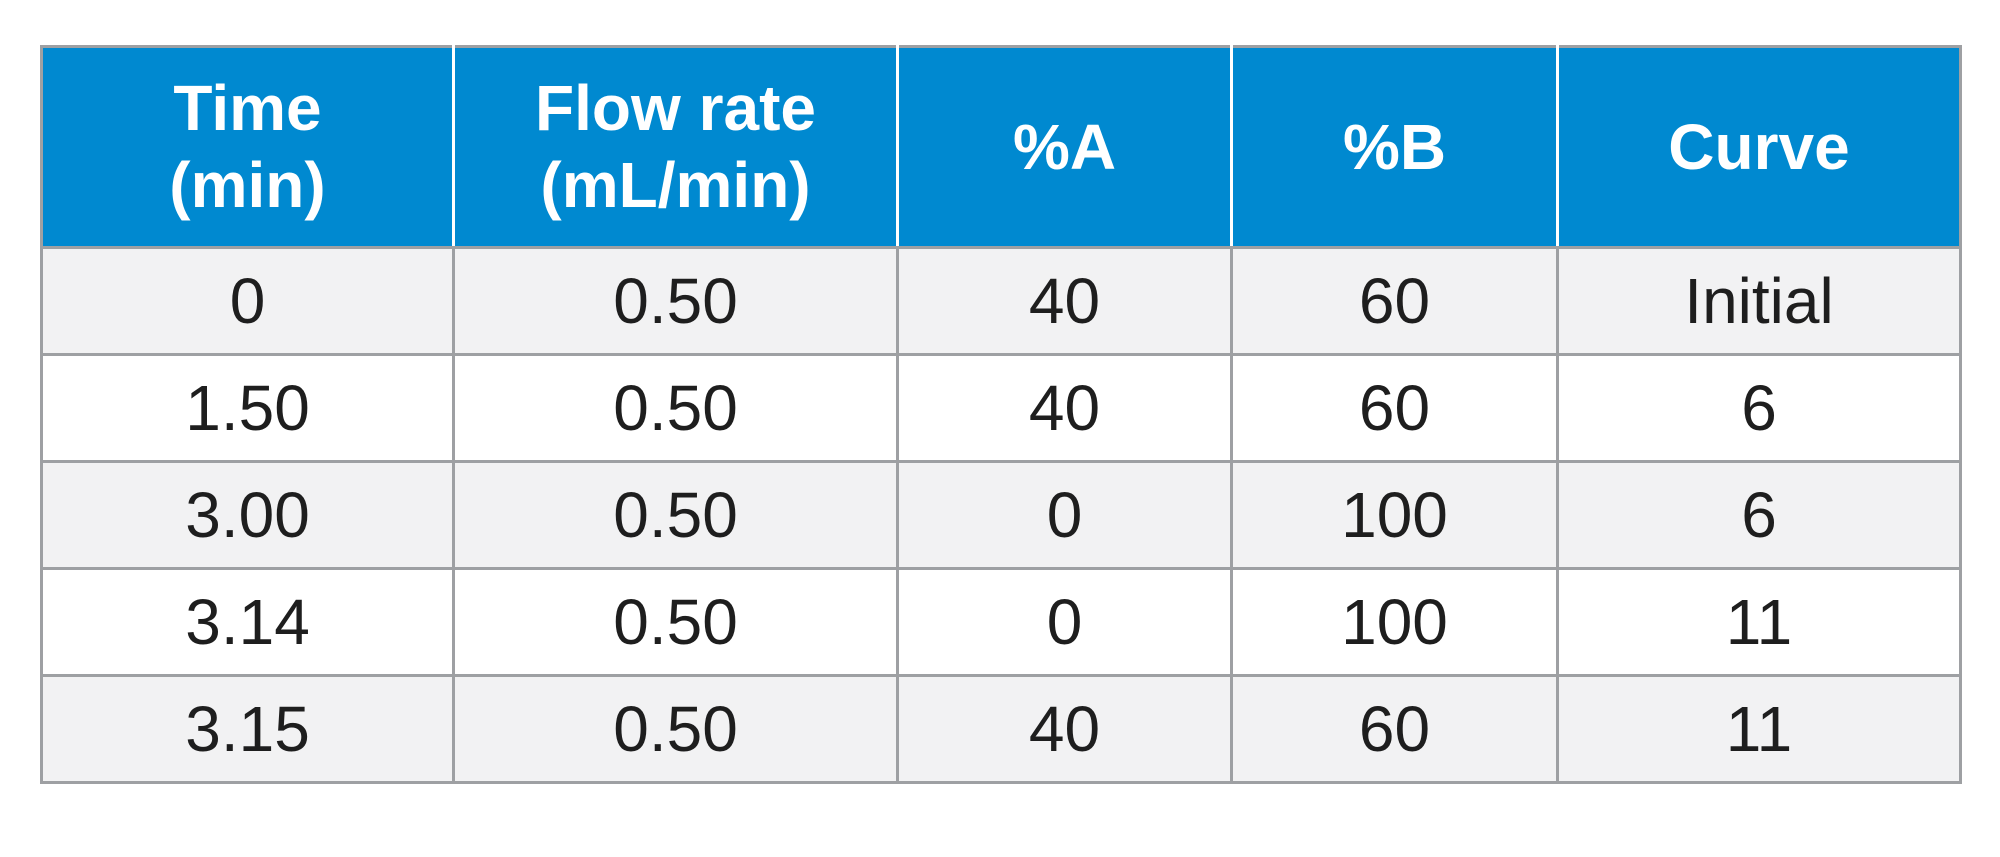 The height and width of the screenshot is (857, 2000). Describe the element at coordinates (1759, 301) in the screenshot. I see `cell-curve: Initial` at that location.